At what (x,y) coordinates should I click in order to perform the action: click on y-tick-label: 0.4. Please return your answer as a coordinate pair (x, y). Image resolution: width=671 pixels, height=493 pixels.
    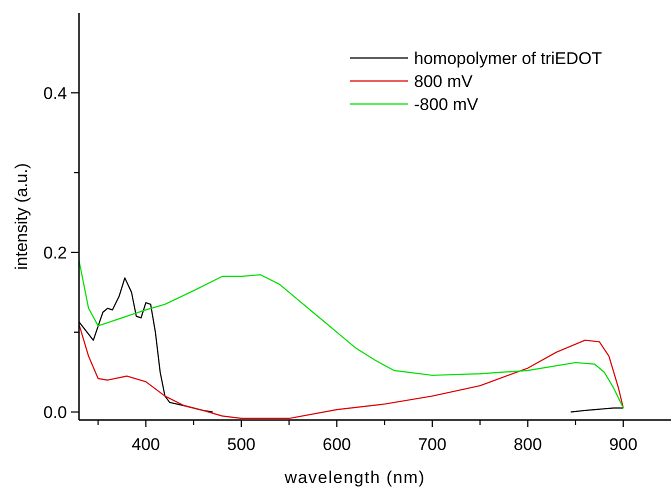
    Looking at the image, I should click on (55, 93).